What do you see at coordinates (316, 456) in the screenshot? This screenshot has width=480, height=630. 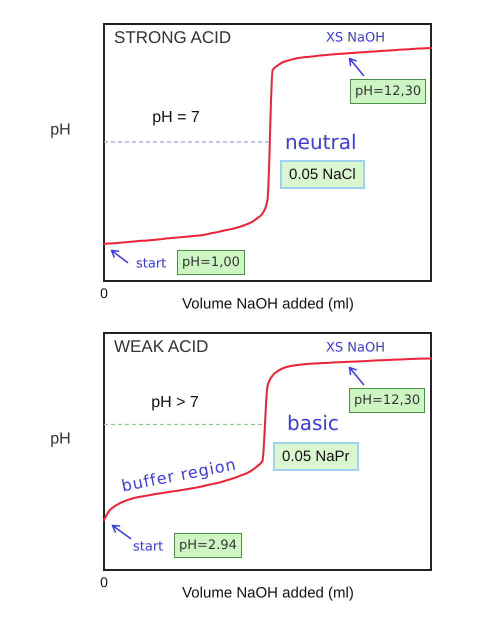 I see `annotation: 0.05 NaPr` at bounding box center [316, 456].